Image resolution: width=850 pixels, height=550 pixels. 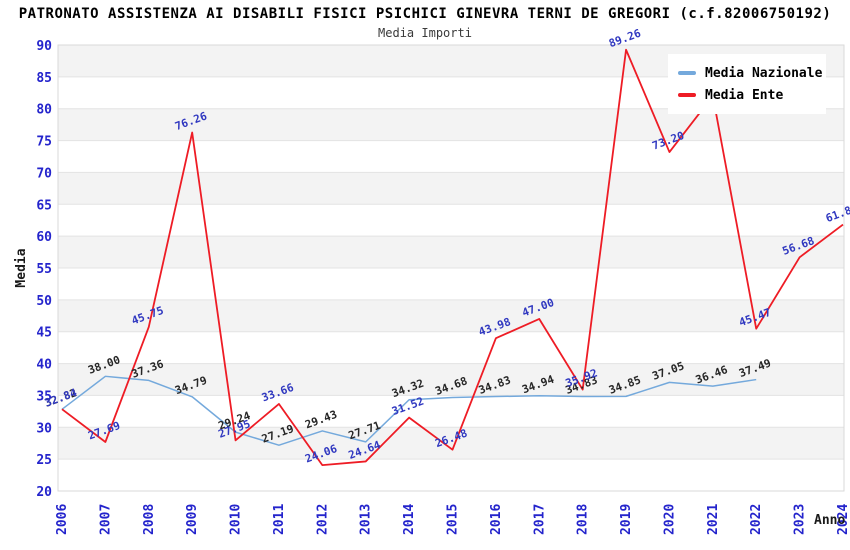 What do you see at coordinates (44, 269) in the screenshot?
I see `y-tick-label: 55` at bounding box center [44, 269].